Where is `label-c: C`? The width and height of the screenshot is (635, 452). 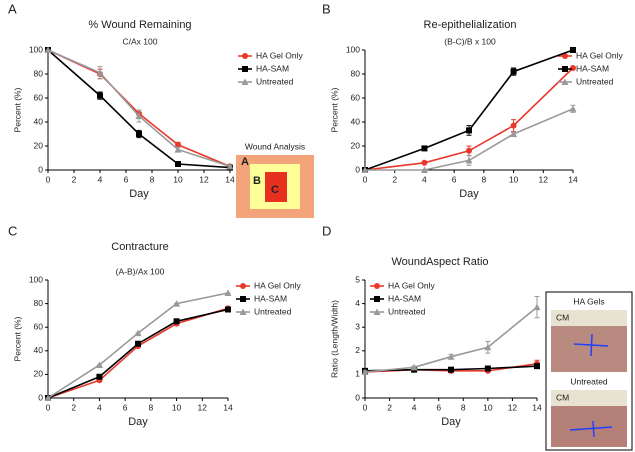
label-c: C is located at coordinates (275, 190).